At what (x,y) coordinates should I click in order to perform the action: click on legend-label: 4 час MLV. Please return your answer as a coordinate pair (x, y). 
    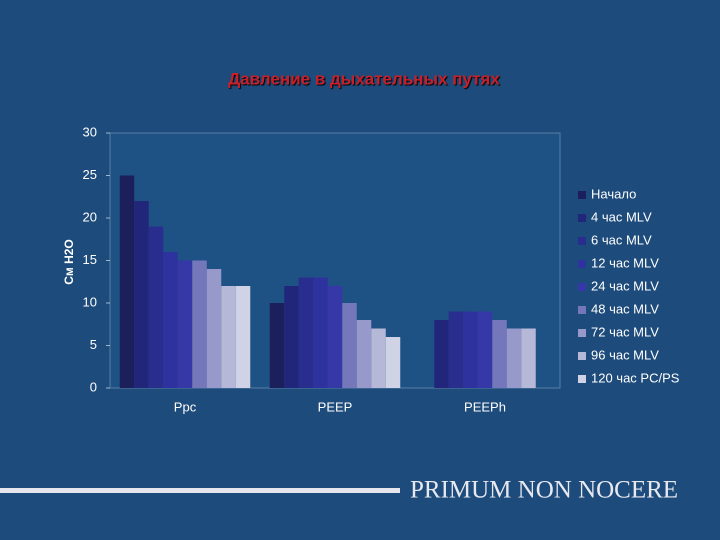
    Looking at the image, I should click on (621, 216).